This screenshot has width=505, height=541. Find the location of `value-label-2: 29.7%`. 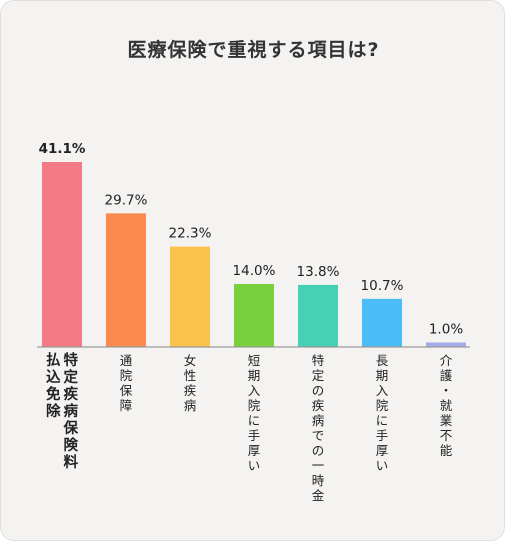

value-label-2: 29.7% is located at coordinates (126, 200).